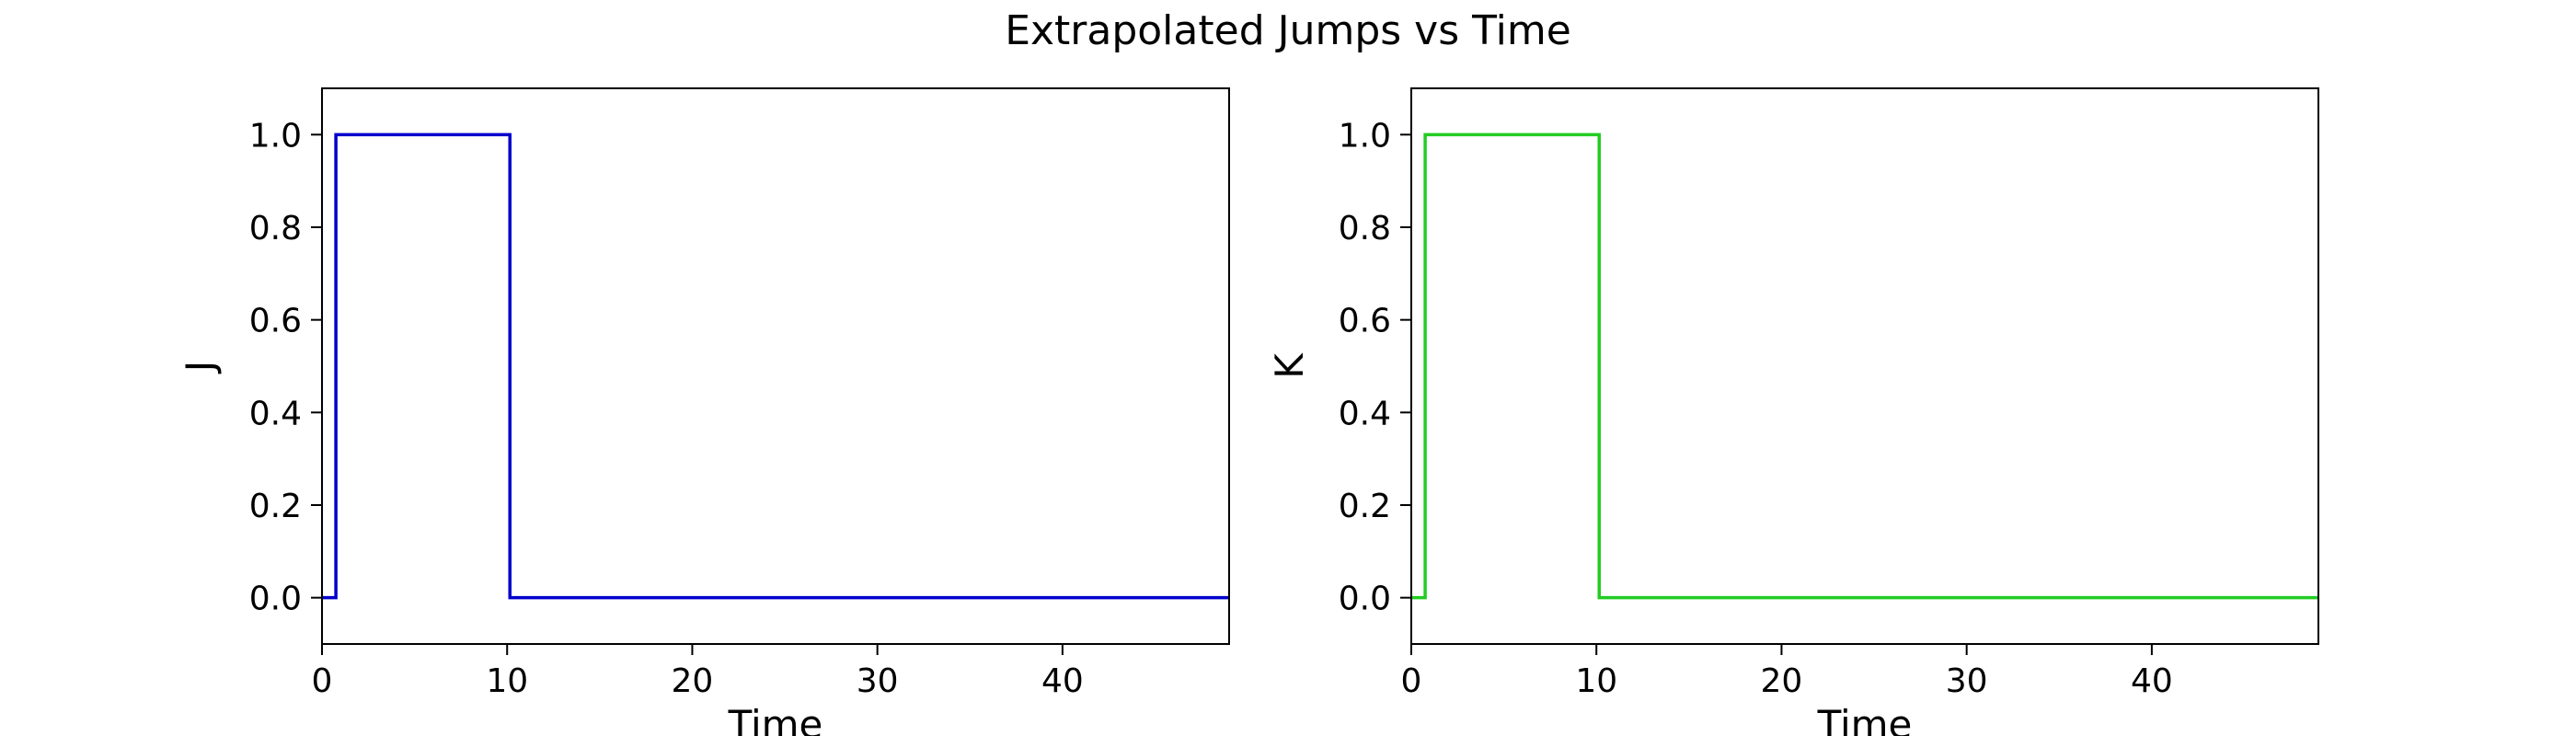  Describe the element at coordinates (1289, 365) in the screenshot. I see `y-axis-label: K` at that location.